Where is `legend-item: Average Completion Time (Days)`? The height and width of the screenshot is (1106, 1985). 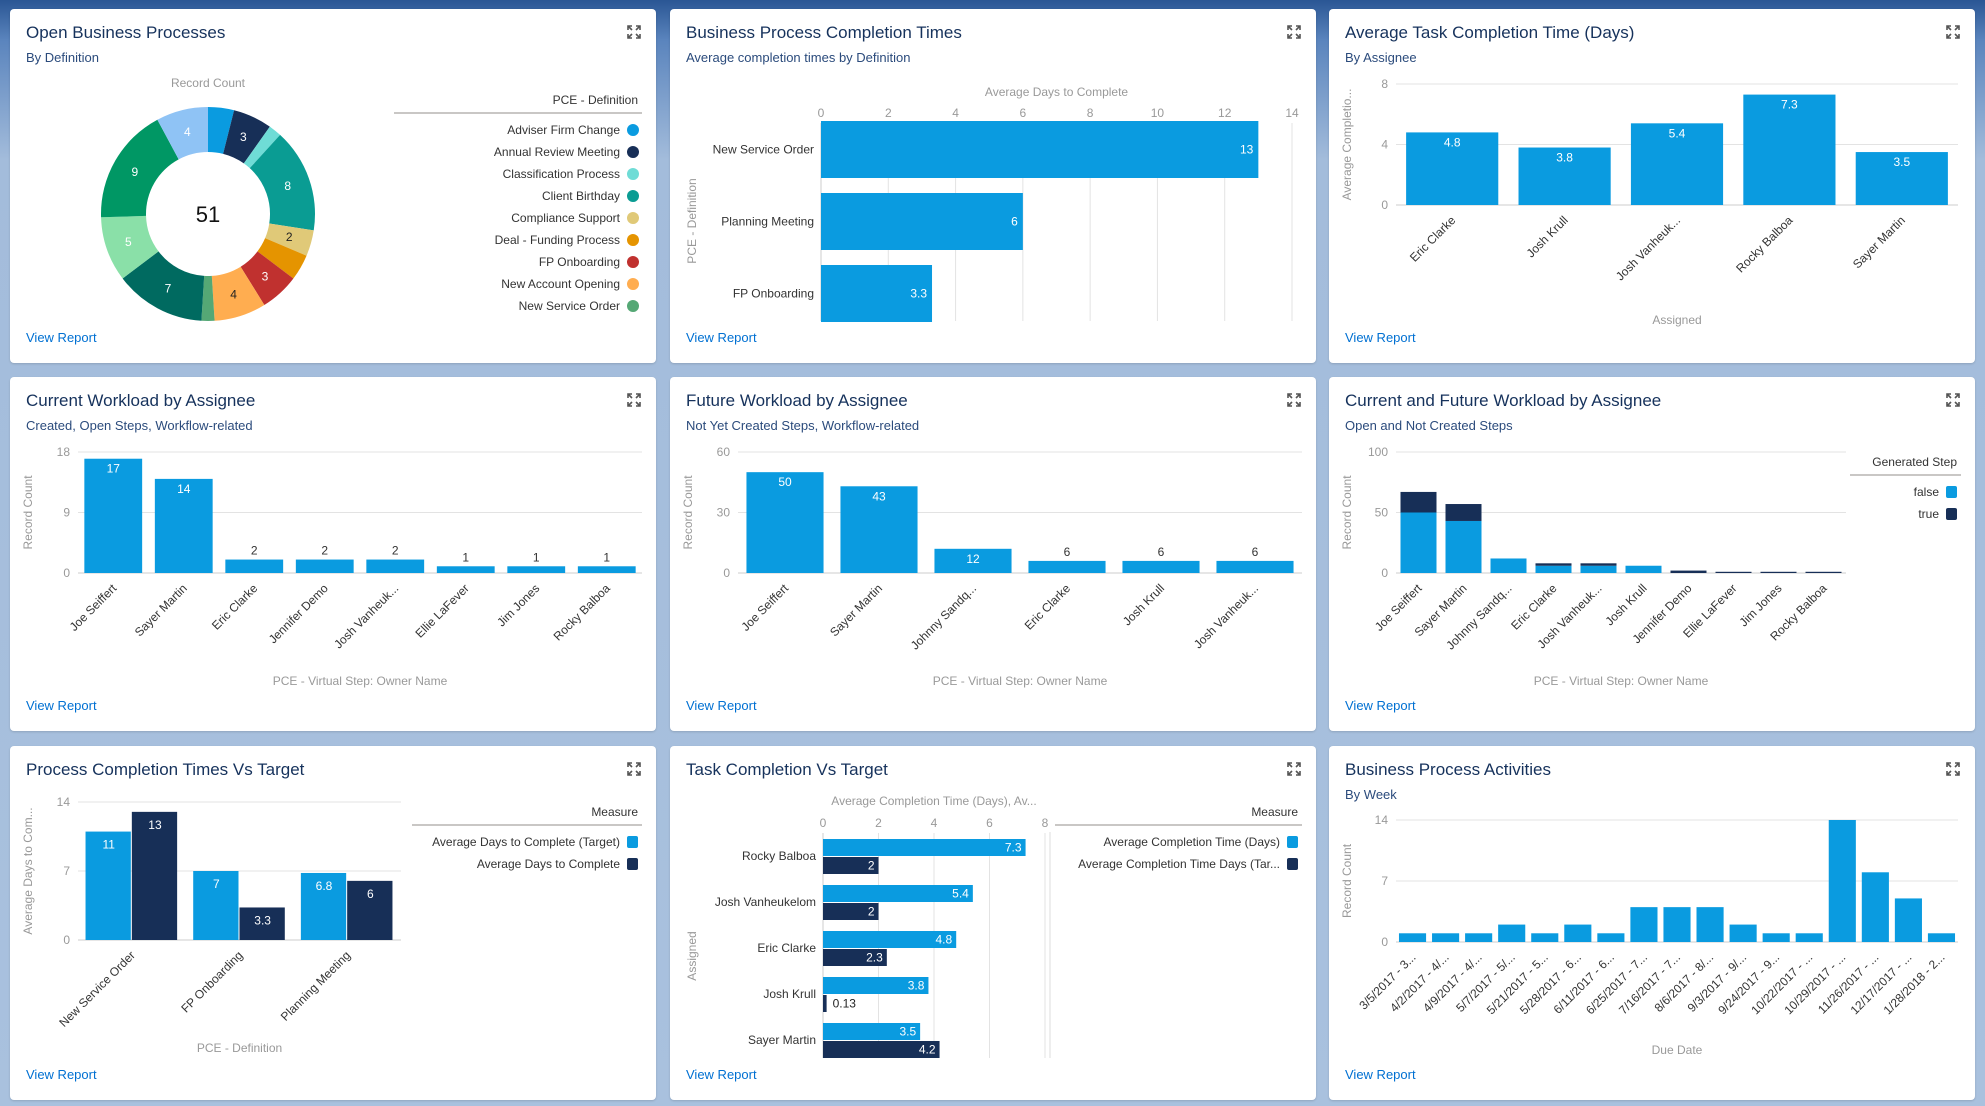
legend-item: Average Completion Time (Days) is located at coordinates (1200, 842).